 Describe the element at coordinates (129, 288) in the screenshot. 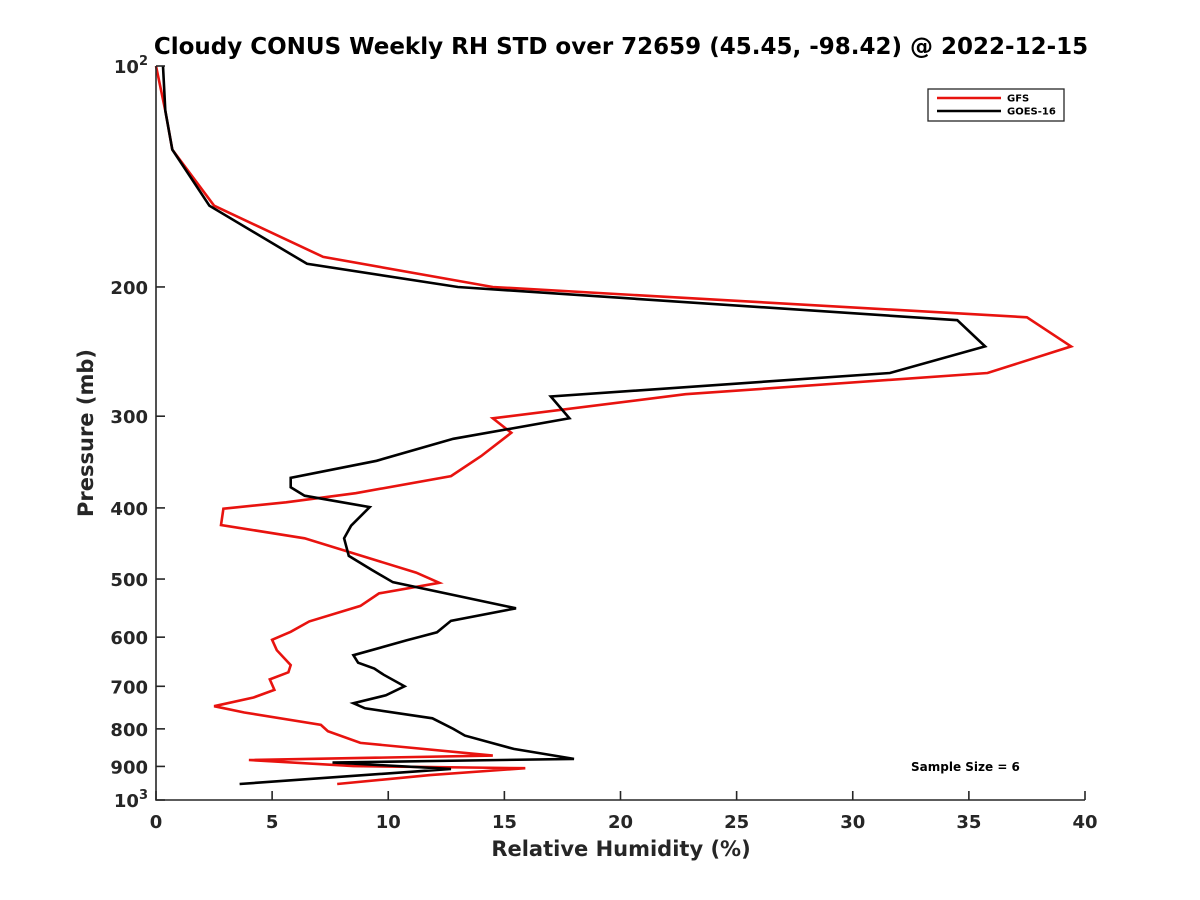

I see `y-tick-label: 200` at that location.